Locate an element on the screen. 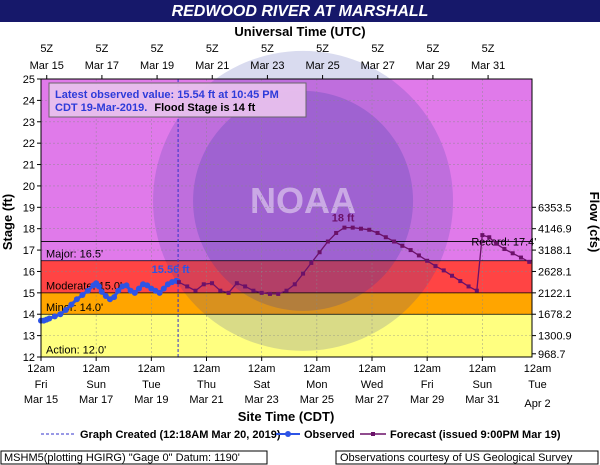 Image resolution: width=600 pixels, height=465 pixels. flow-tick-label: 4146.9 is located at coordinates (555, 230).